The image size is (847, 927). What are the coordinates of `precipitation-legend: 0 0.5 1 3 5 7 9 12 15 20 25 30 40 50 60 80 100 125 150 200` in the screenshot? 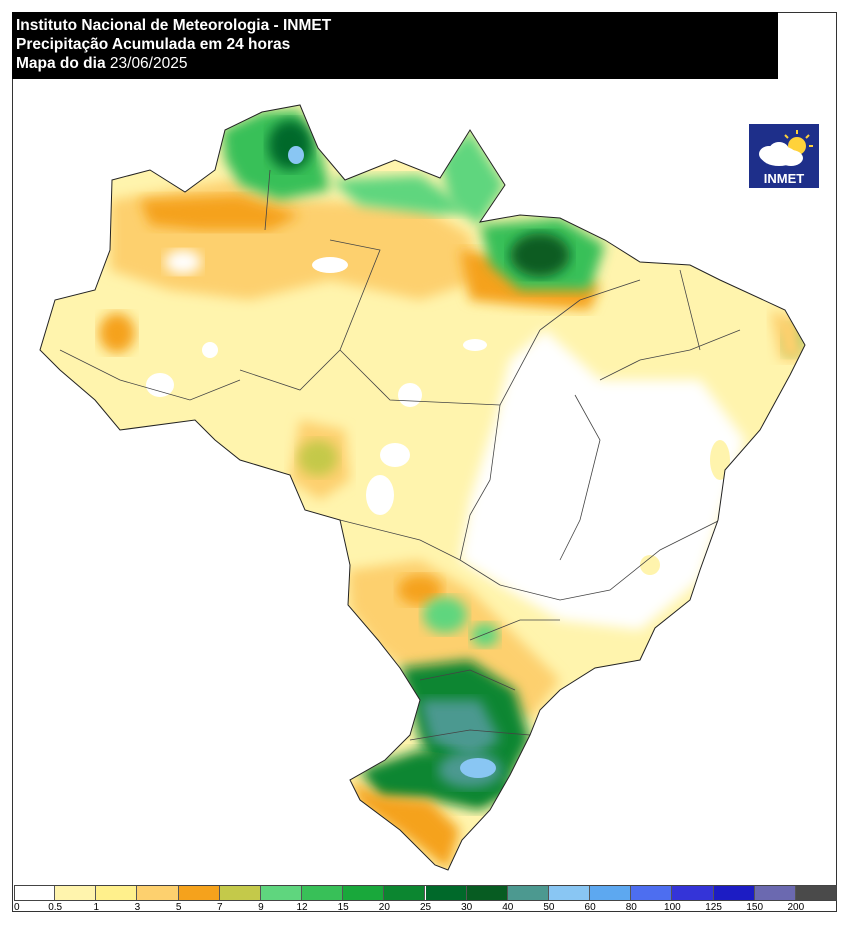 It's located at (425, 903).